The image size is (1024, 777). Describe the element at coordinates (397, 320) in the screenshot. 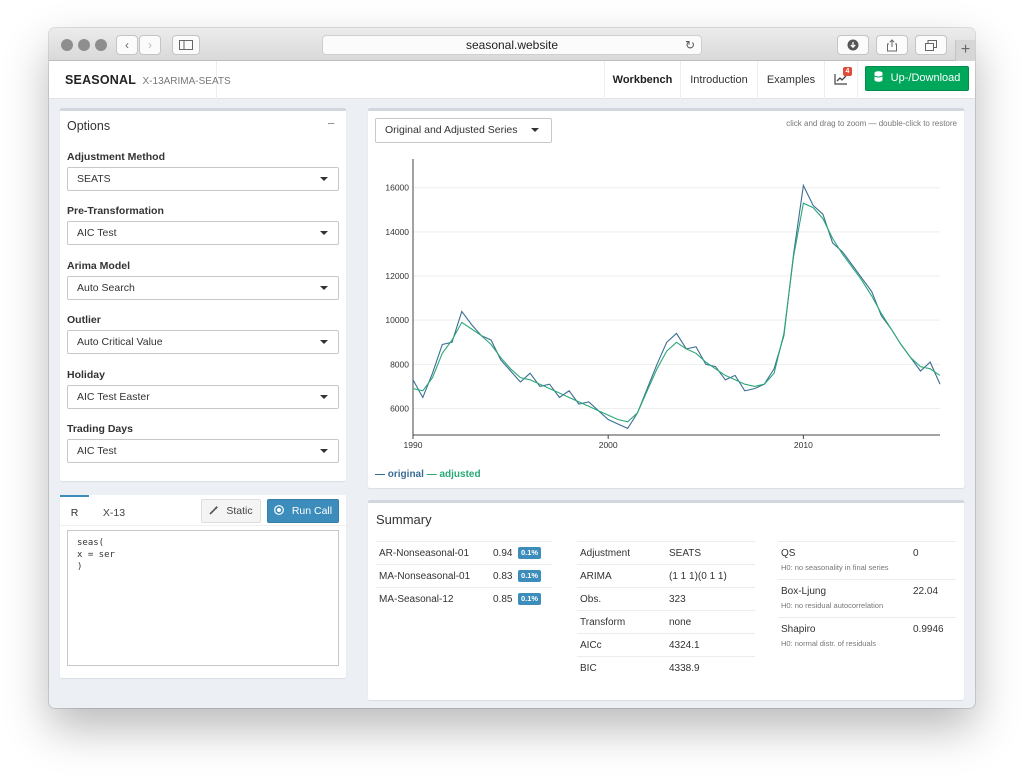

I see `y-tick-label: 10000` at that location.